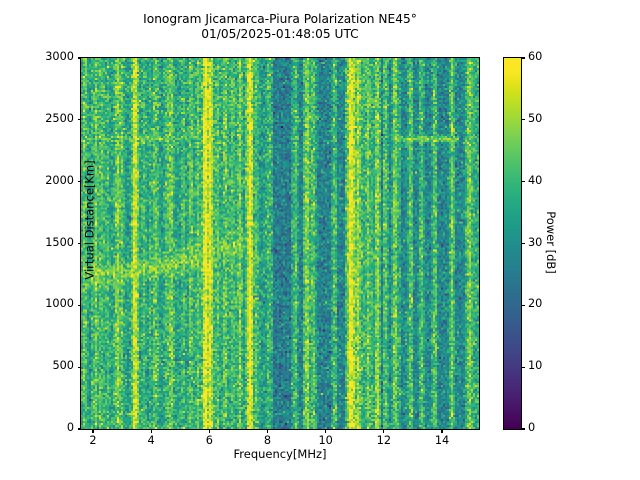 This screenshot has width=640, height=480. What do you see at coordinates (535, 56) in the screenshot?
I see `colorbar-tick-label: 60` at bounding box center [535, 56].